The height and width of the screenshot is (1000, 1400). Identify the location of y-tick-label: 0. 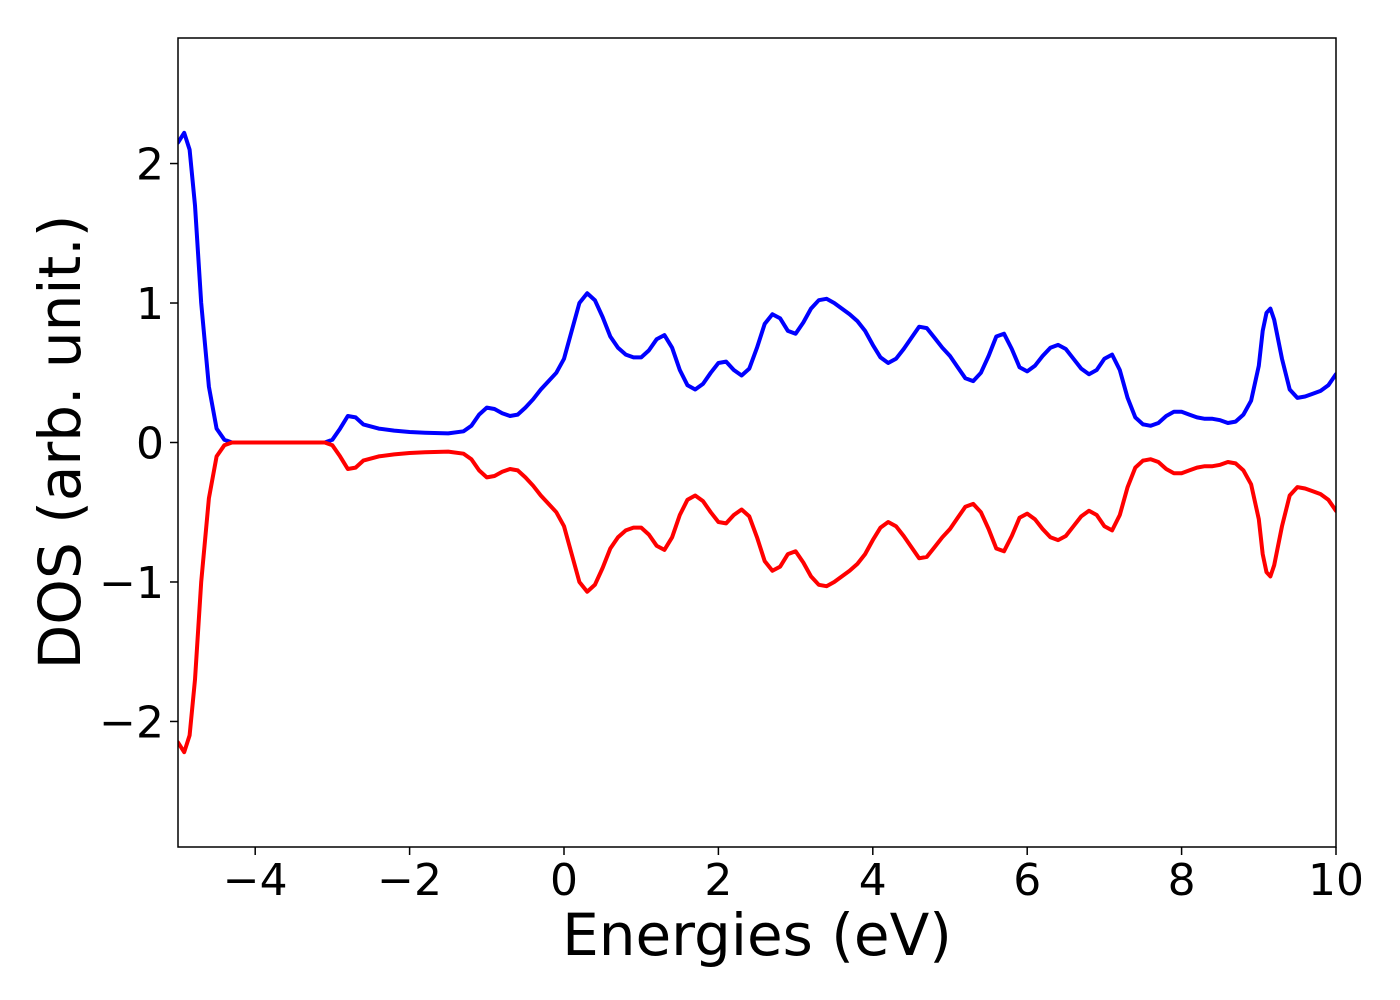
(150, 444).